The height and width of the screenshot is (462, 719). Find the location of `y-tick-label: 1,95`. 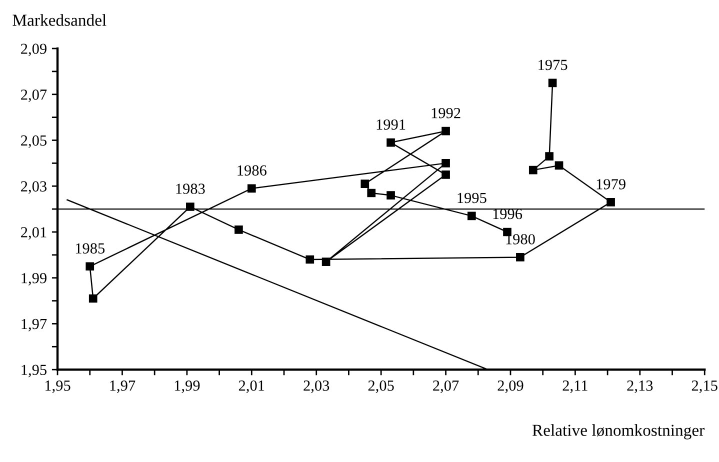

y-tick-label: 1,95 is located at coordinates (34, 371).